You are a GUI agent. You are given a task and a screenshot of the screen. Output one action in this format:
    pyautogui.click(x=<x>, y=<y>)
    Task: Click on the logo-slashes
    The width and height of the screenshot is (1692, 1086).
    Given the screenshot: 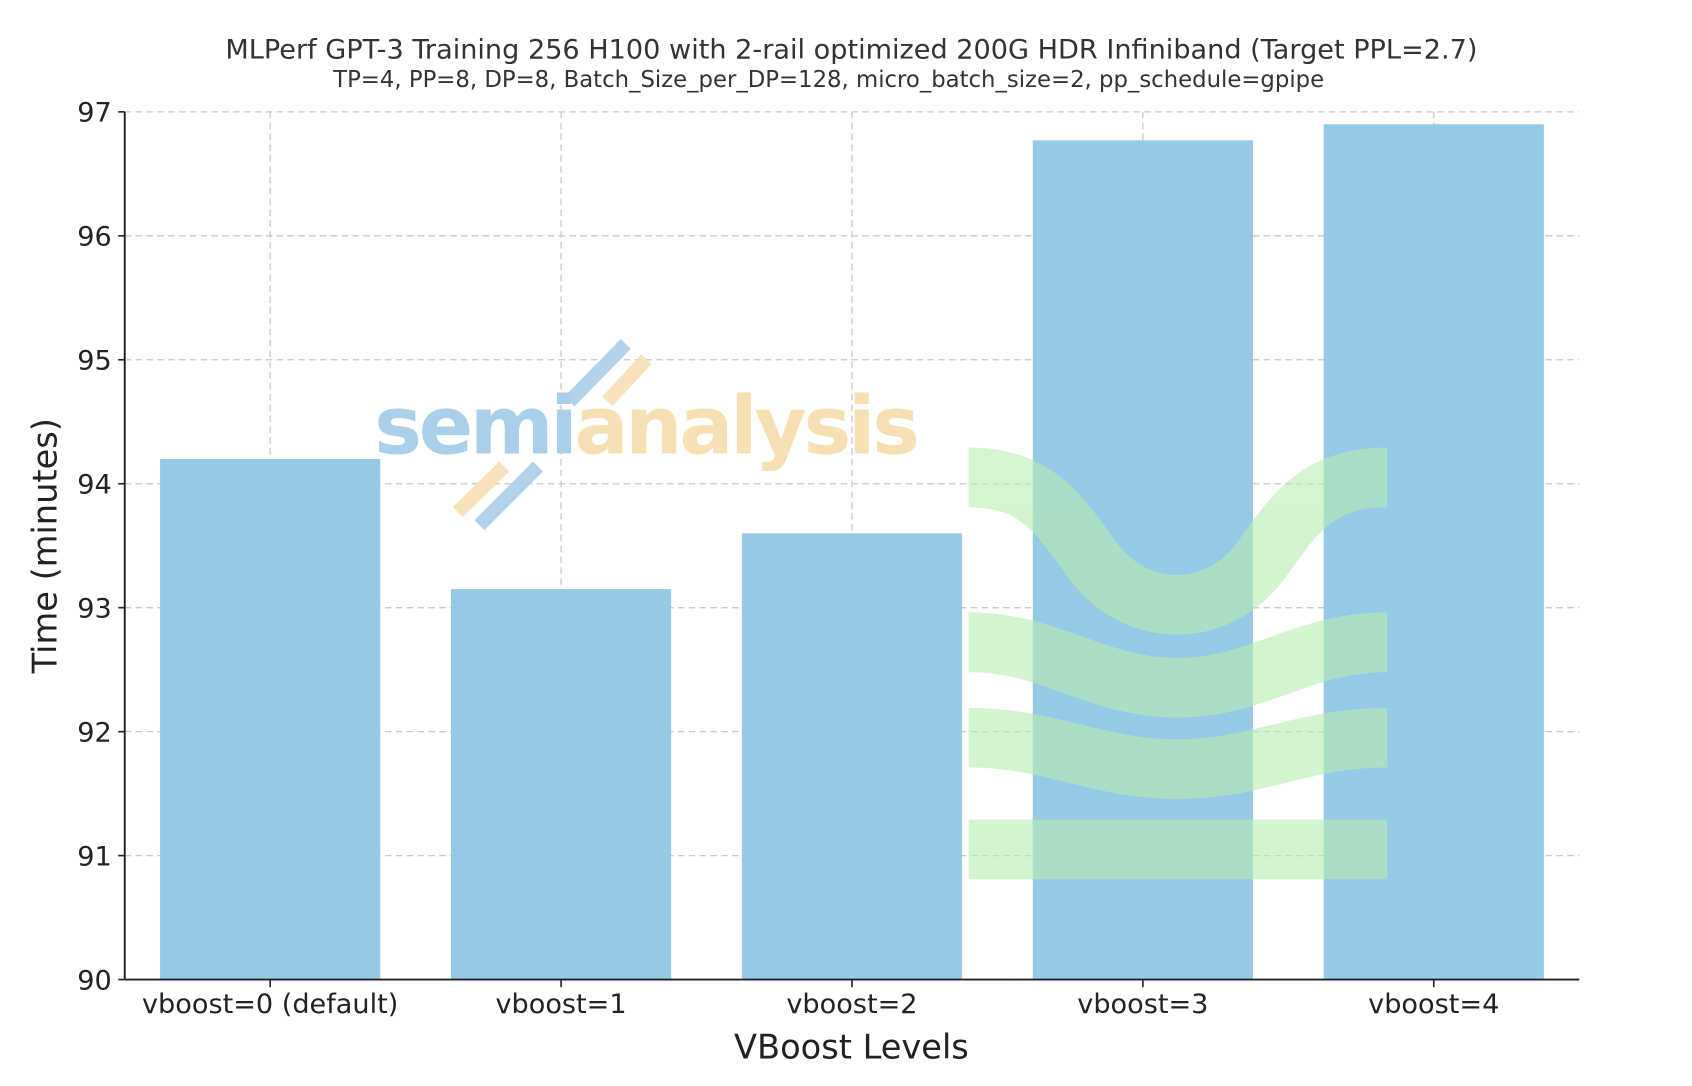 What is the action you would take?
    pyautogui.click(x=552, y=435)
    